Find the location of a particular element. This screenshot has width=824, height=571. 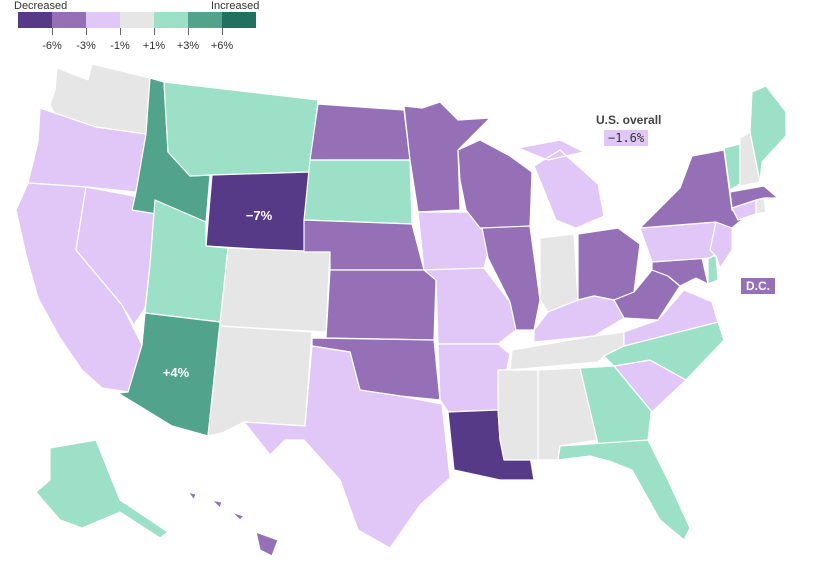

state-north-dakota is located at coordinates (360, 132).